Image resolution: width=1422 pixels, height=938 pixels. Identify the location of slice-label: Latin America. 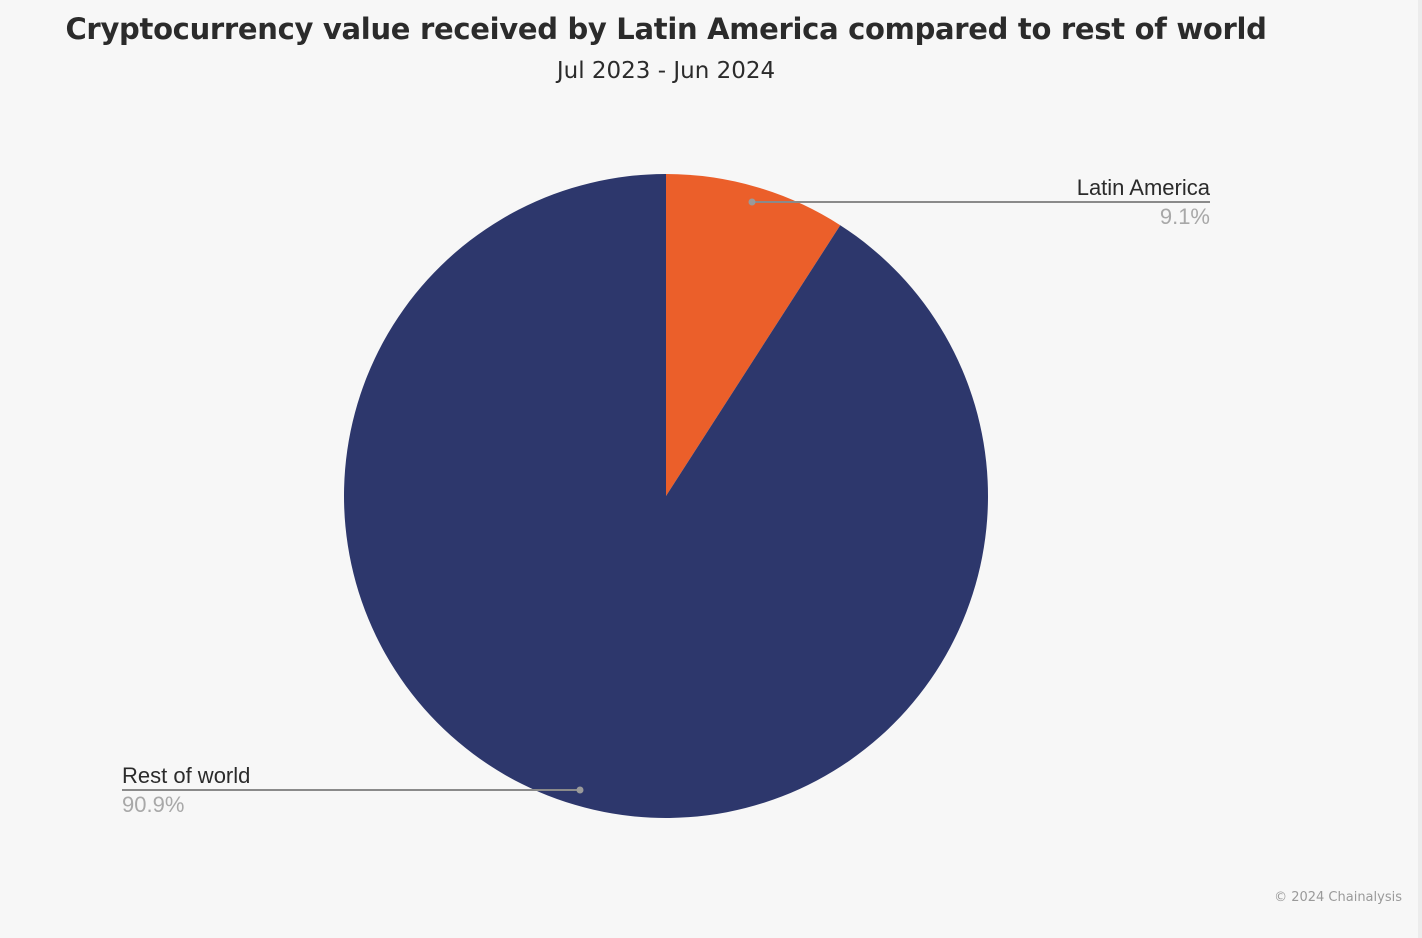
(1144, 187).